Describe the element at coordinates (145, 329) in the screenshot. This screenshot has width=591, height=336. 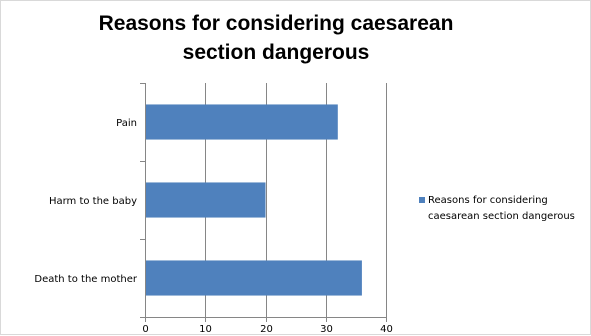
I see `x-tick-label-0: 0` at that location.